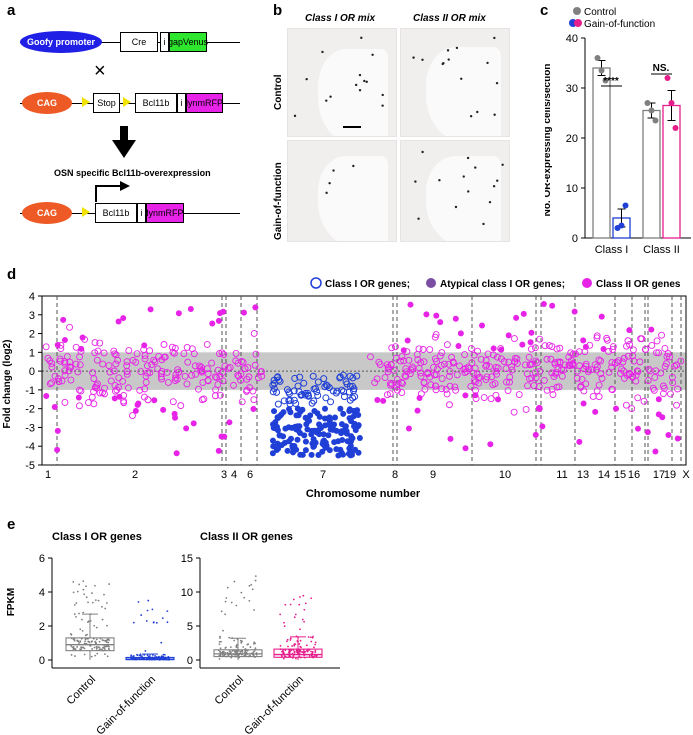 The width and height of the screenshot is (693, 735). I want to click on c-ytick-label: 0, so click(575, 239).